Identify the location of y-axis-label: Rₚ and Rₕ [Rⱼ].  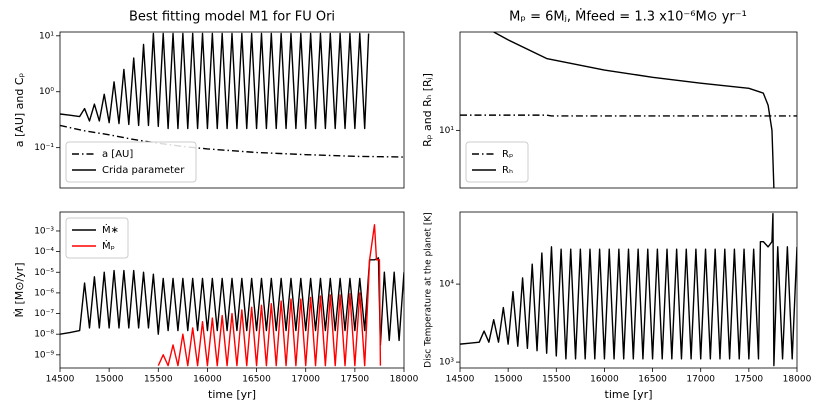
(427, 110).